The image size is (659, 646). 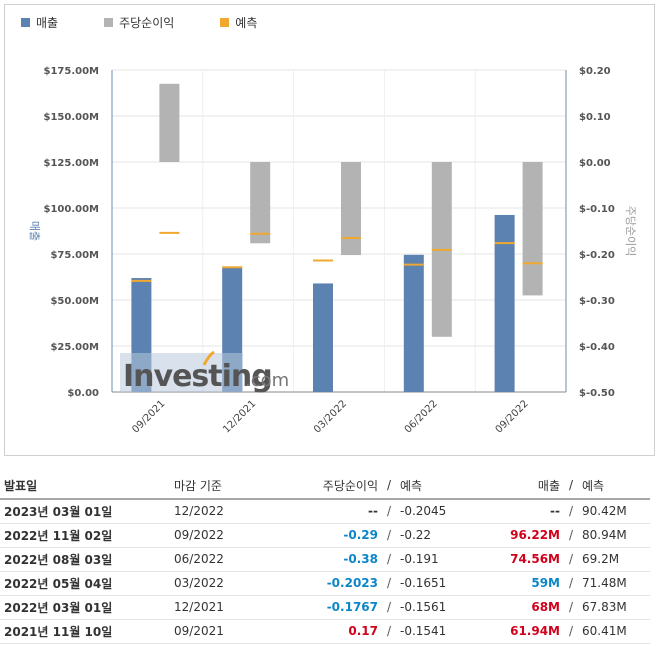 I want to click on left-axis-title: 매출, so click(x=34, y=231).